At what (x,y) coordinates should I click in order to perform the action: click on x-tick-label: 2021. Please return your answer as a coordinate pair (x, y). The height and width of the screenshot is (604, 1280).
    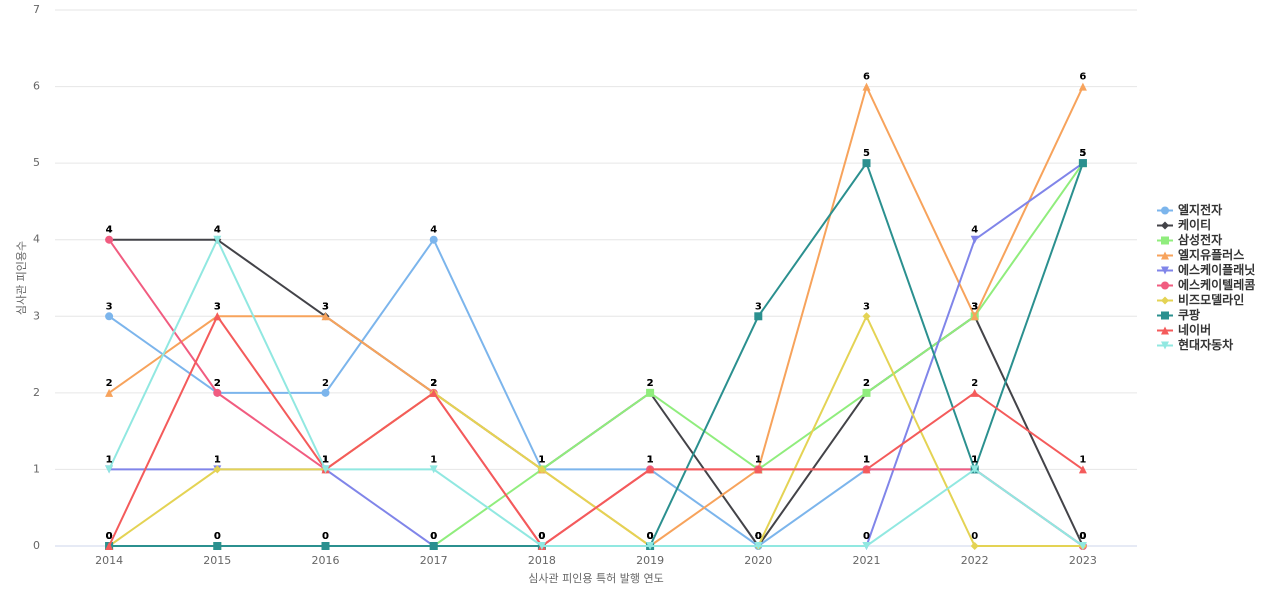
    Looking at the image, I should click on (867, 560).